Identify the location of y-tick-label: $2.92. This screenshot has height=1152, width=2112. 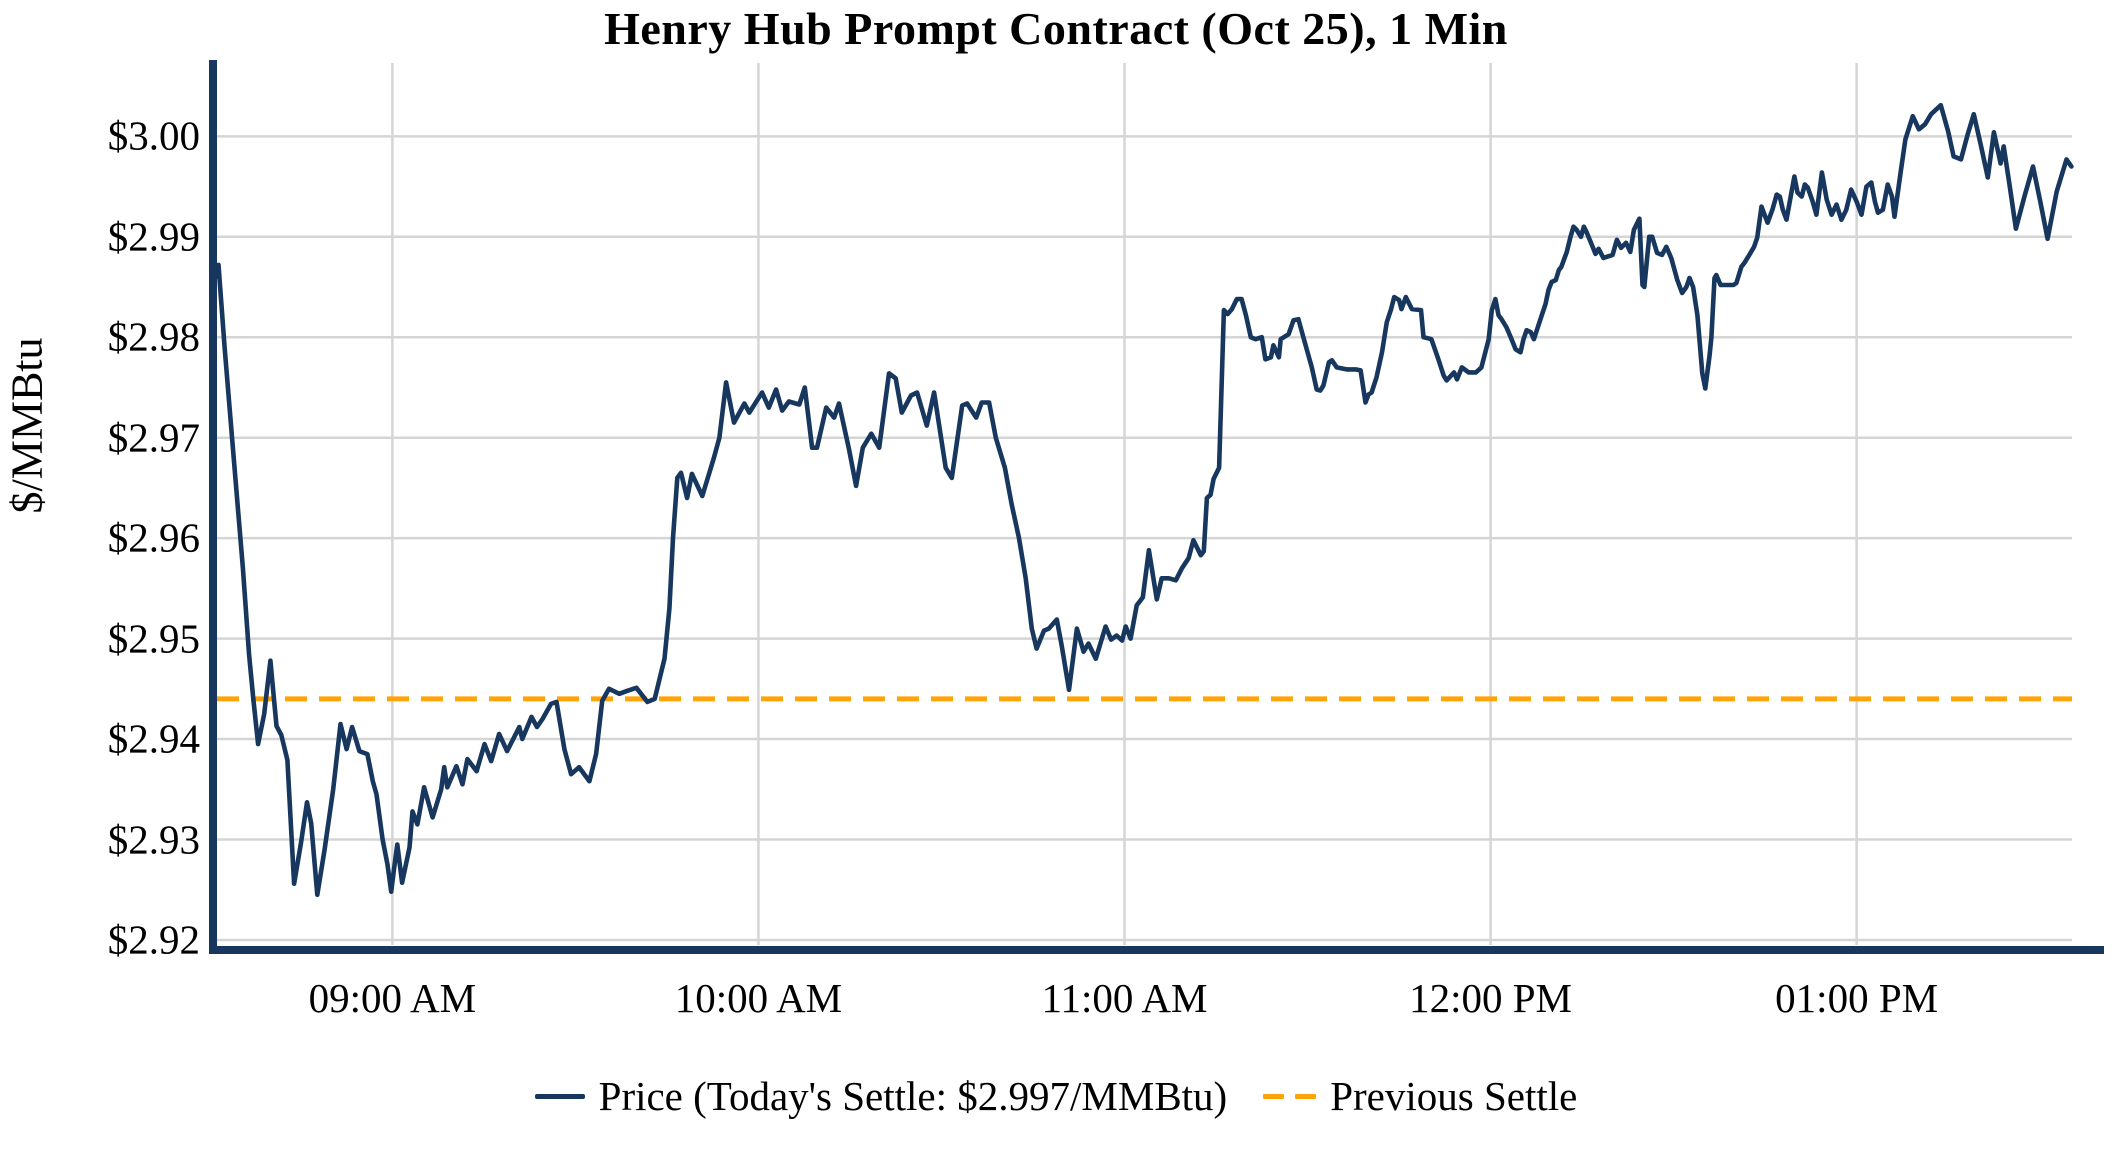
(153, 939).